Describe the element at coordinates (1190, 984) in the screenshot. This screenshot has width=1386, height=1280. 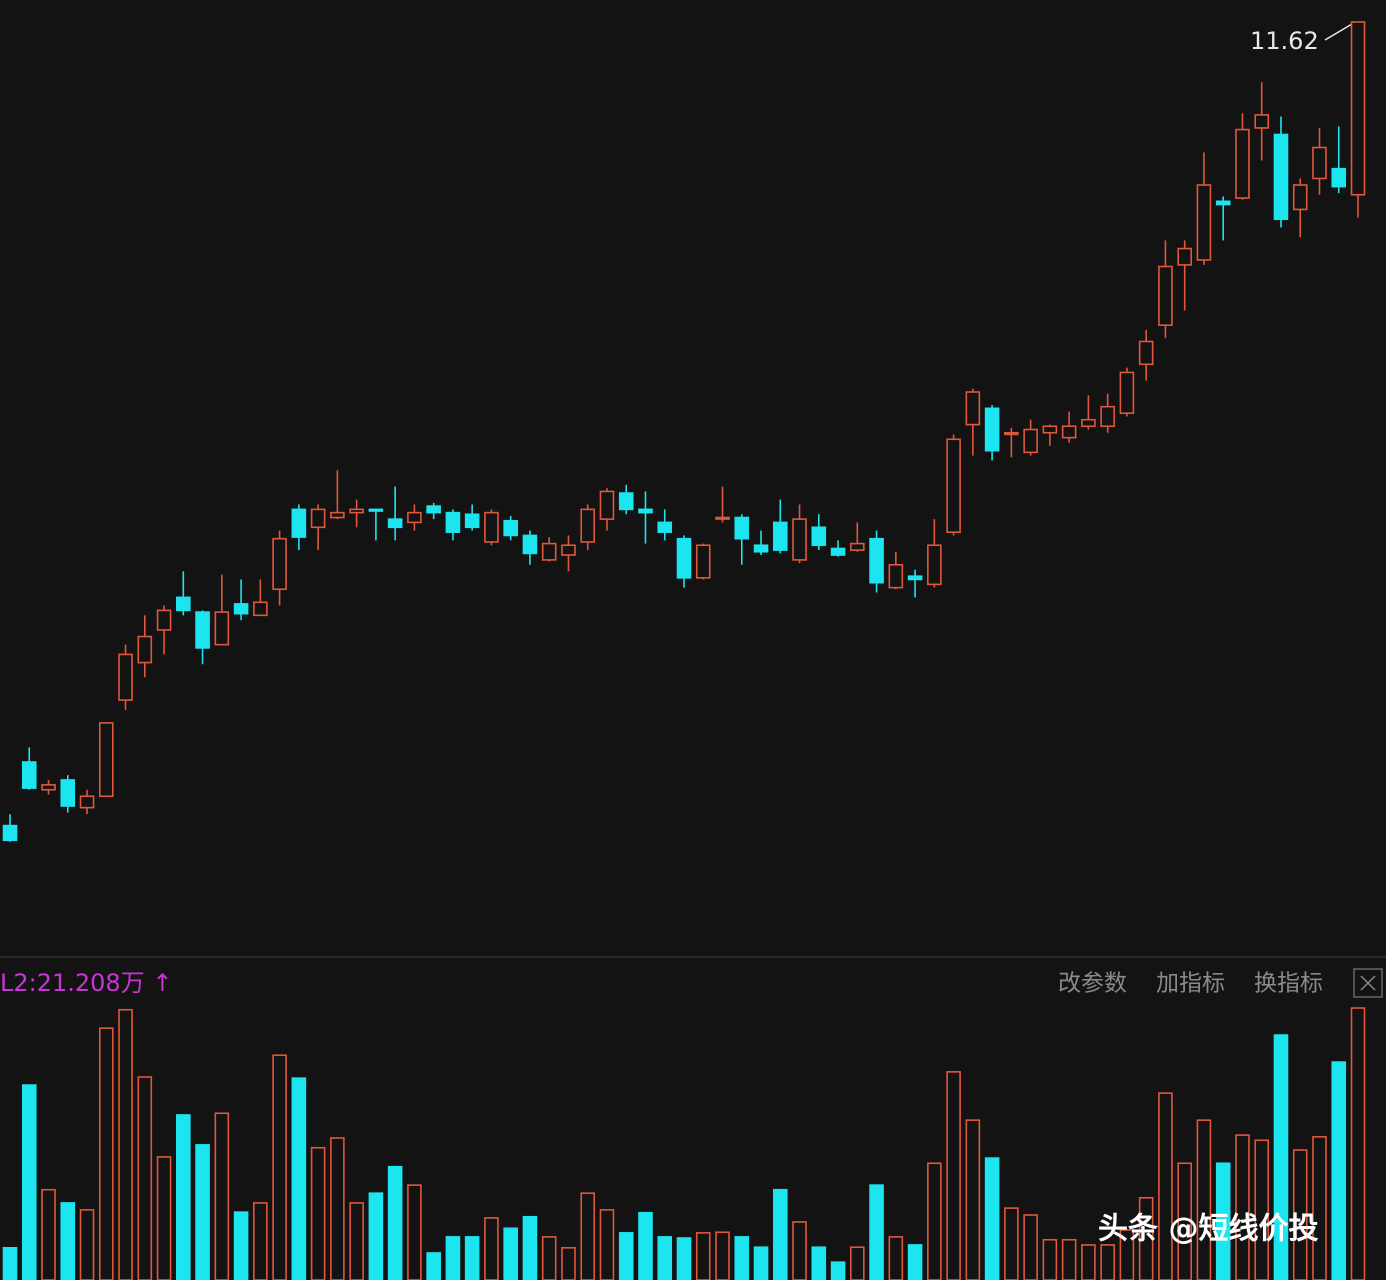
I see `toolbar-button: 加指标` at that location.